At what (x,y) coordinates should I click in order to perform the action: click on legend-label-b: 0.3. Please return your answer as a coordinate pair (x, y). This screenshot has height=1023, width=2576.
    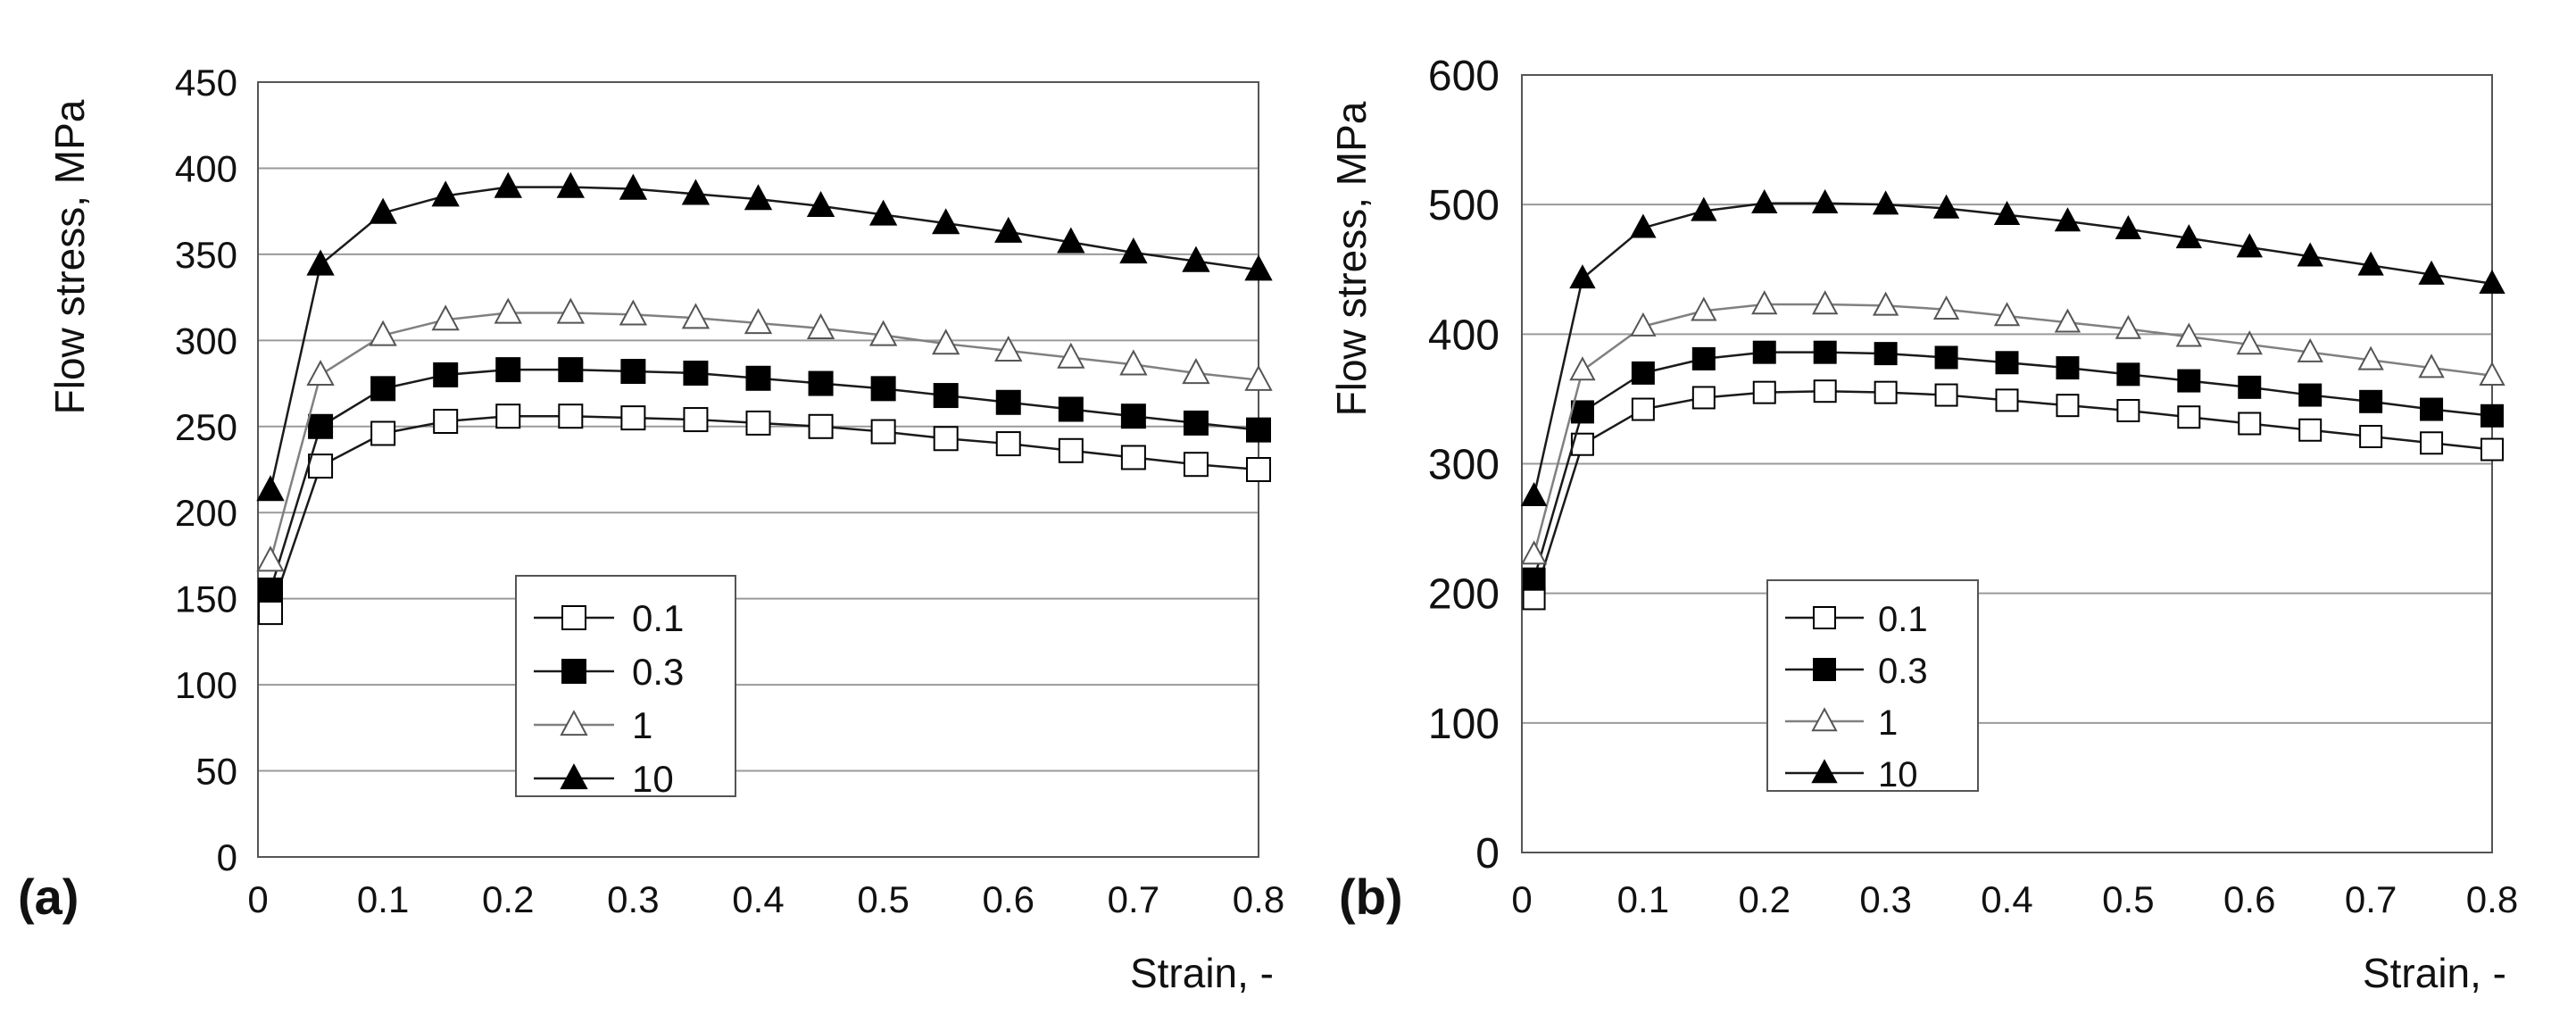
    Looking at the image, I should click on (1903, 671).